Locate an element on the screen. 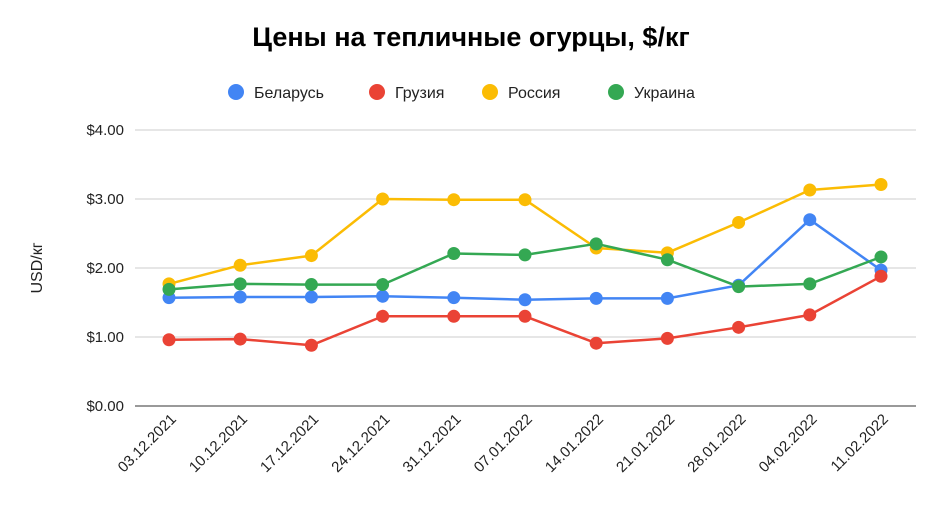  legend-label: Украина is located at coordinates (664, 93).